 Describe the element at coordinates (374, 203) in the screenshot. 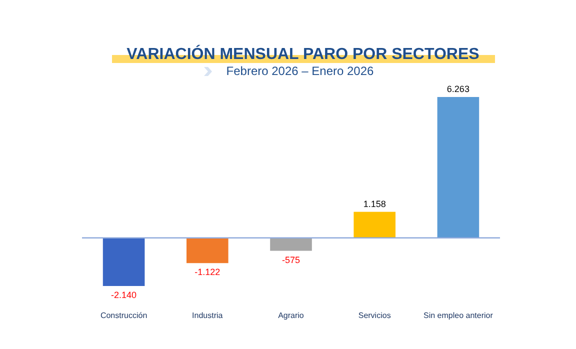

I see `data-label: 1.158` at that location.